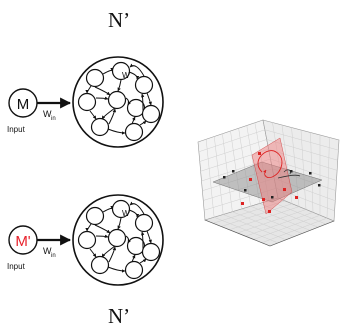  I want to click on input-node-label-bottom: M', so click(22, 241).